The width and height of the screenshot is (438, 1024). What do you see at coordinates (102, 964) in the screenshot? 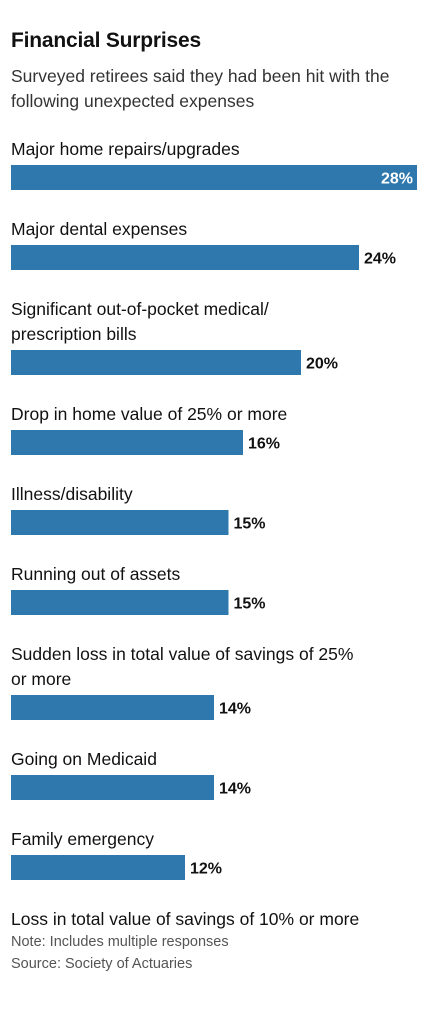
I see `chart-source: Source: Society of Actuaries` at bounding box center [102, 964].